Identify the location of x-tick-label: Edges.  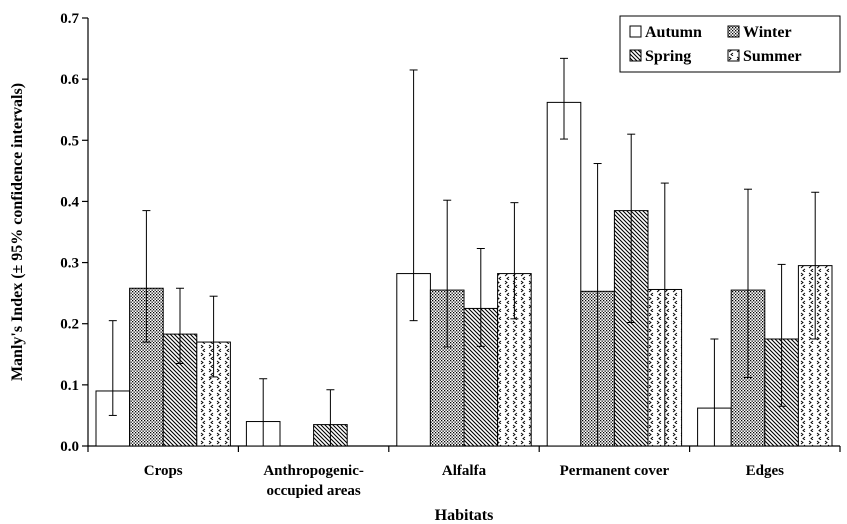
(765, 471).